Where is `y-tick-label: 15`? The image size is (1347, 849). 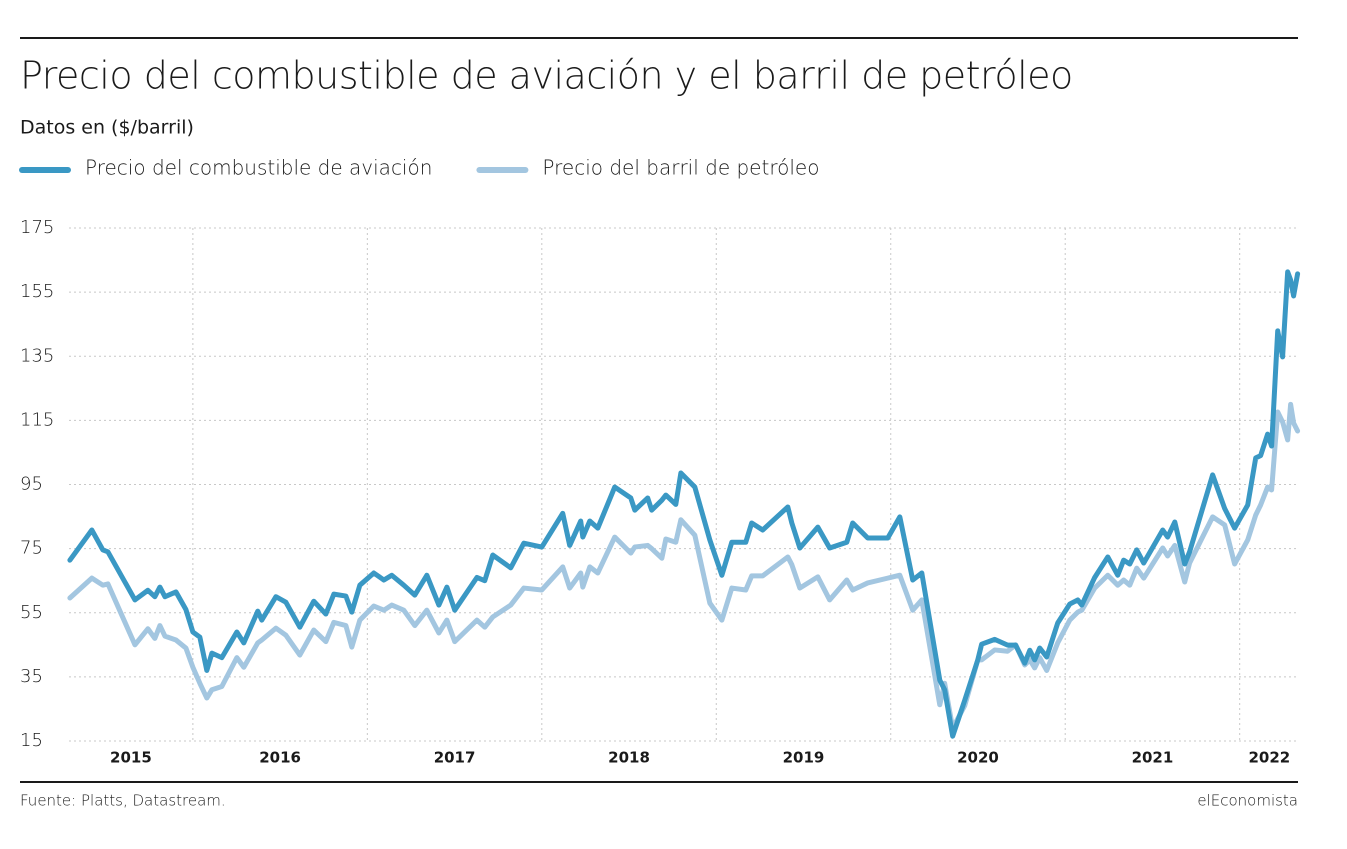 y-tick-label: 15 is located at coordinates (31, 740).